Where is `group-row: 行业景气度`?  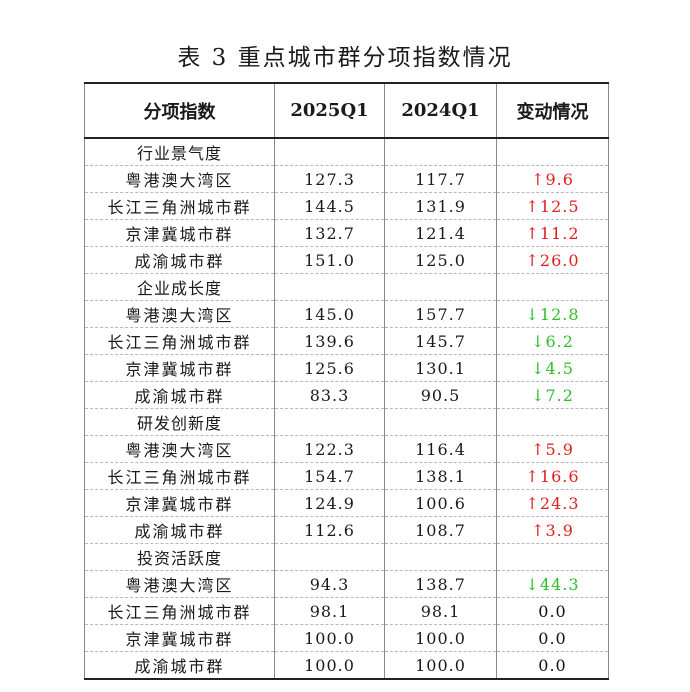 group-row: 行业景气度 is located at coordinates (346, 152).